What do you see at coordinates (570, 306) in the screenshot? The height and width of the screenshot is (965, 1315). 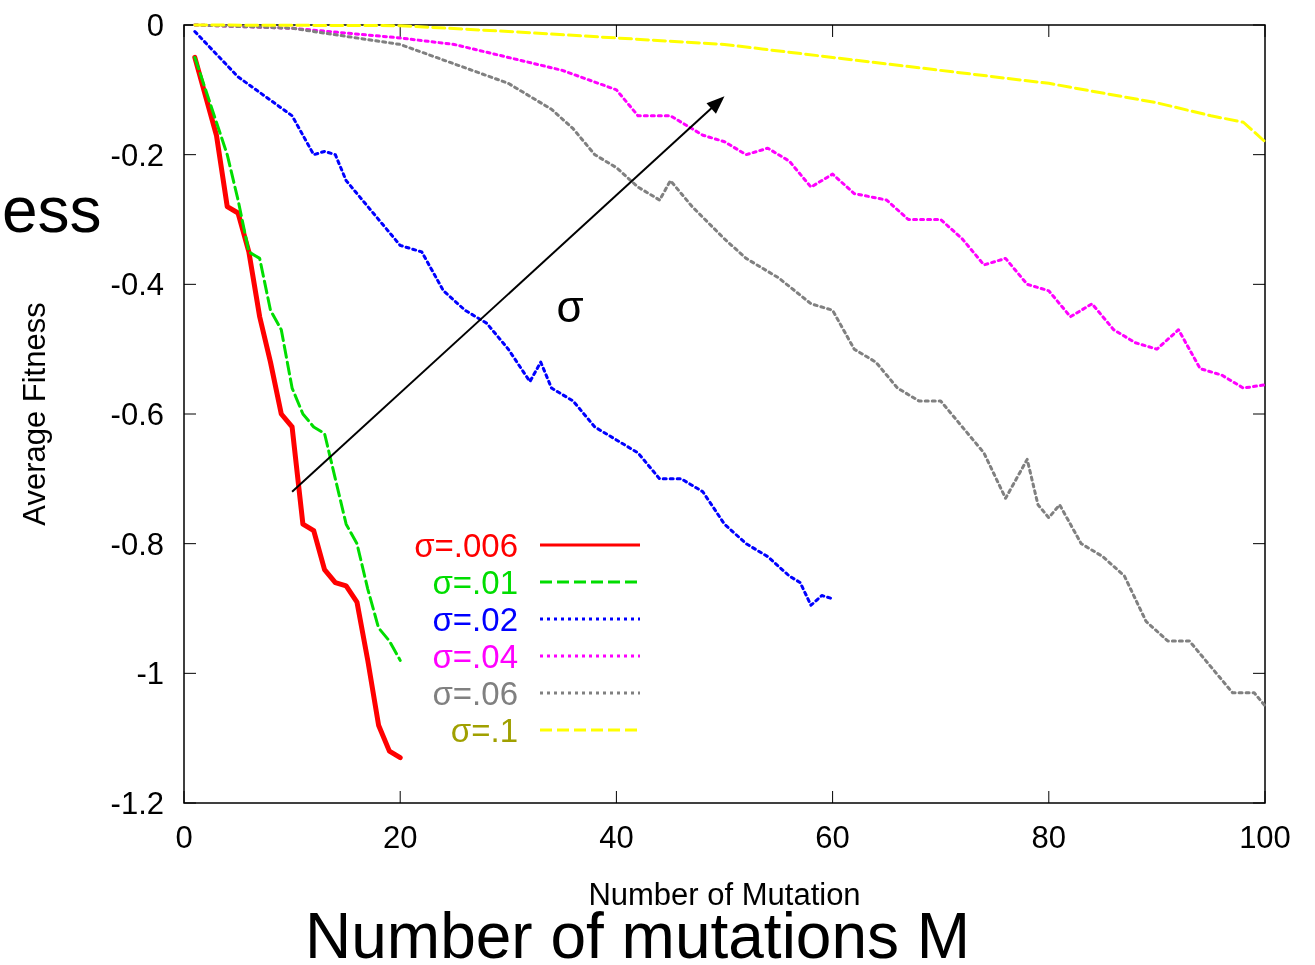 I see `annotation: σ` at bounding box center [570, 306].